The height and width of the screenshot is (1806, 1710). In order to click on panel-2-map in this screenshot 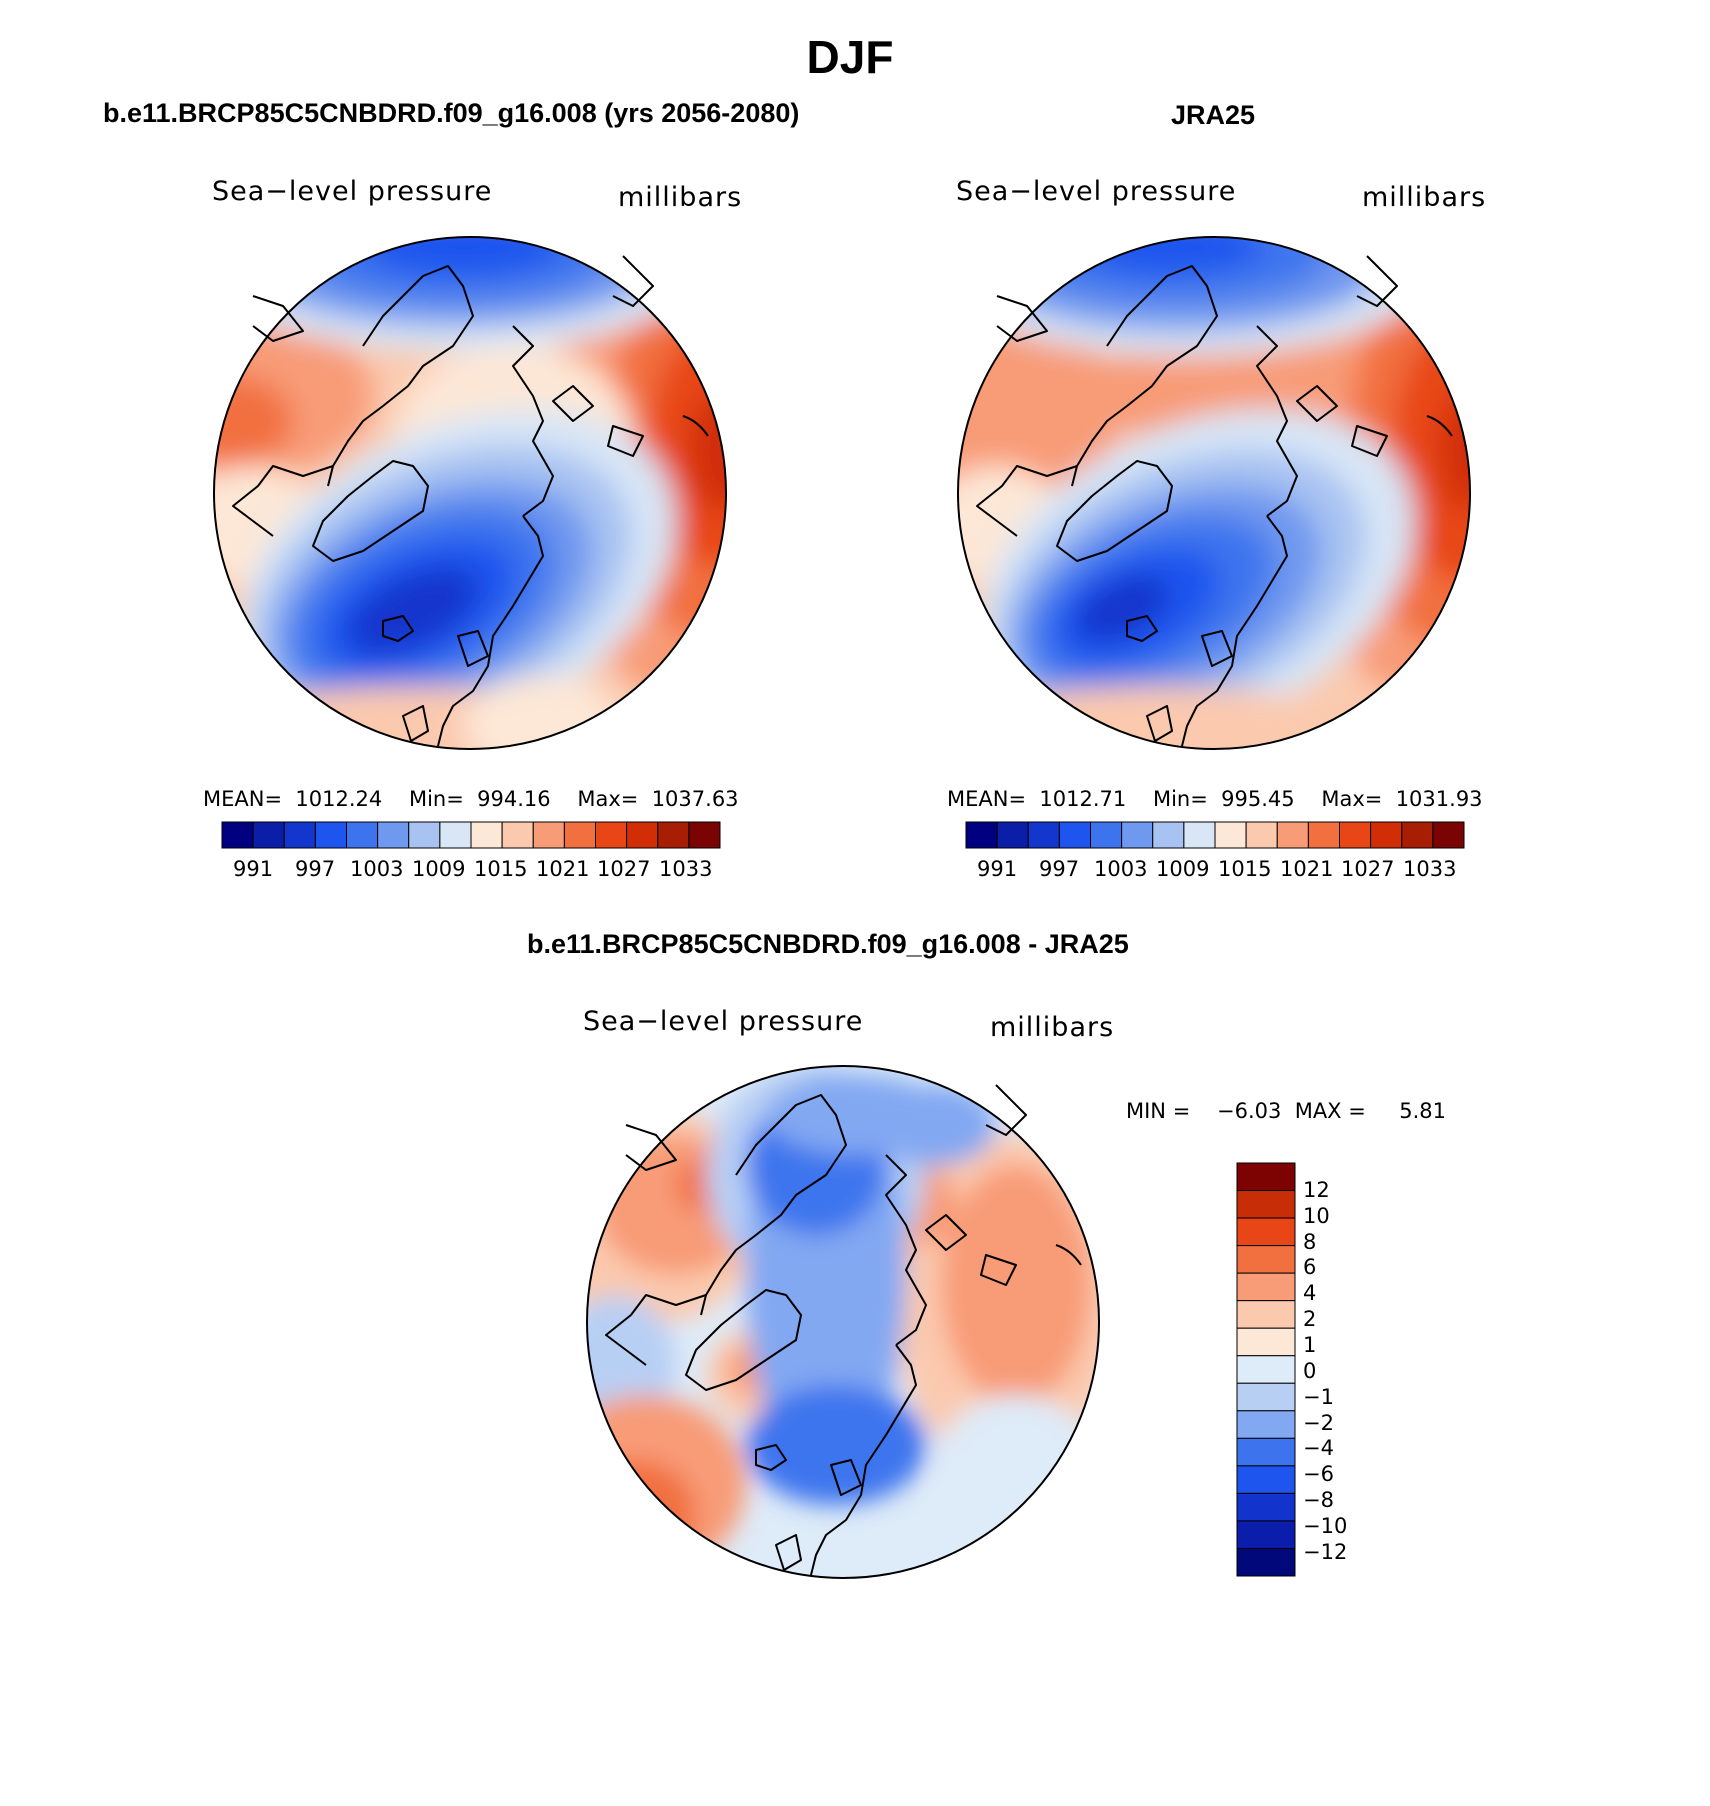, I will do `click(1214, 493)`.